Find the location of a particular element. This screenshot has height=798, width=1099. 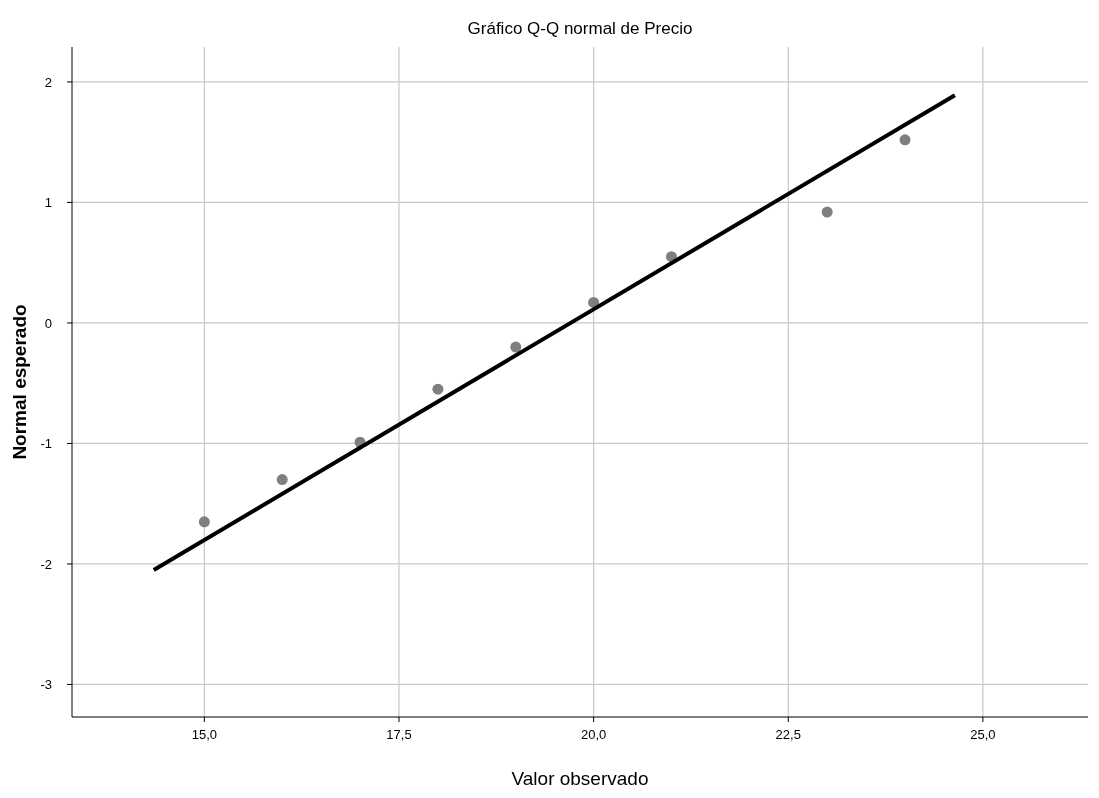

x-tick-label: 15,0 is located at coordinates (204, 734).